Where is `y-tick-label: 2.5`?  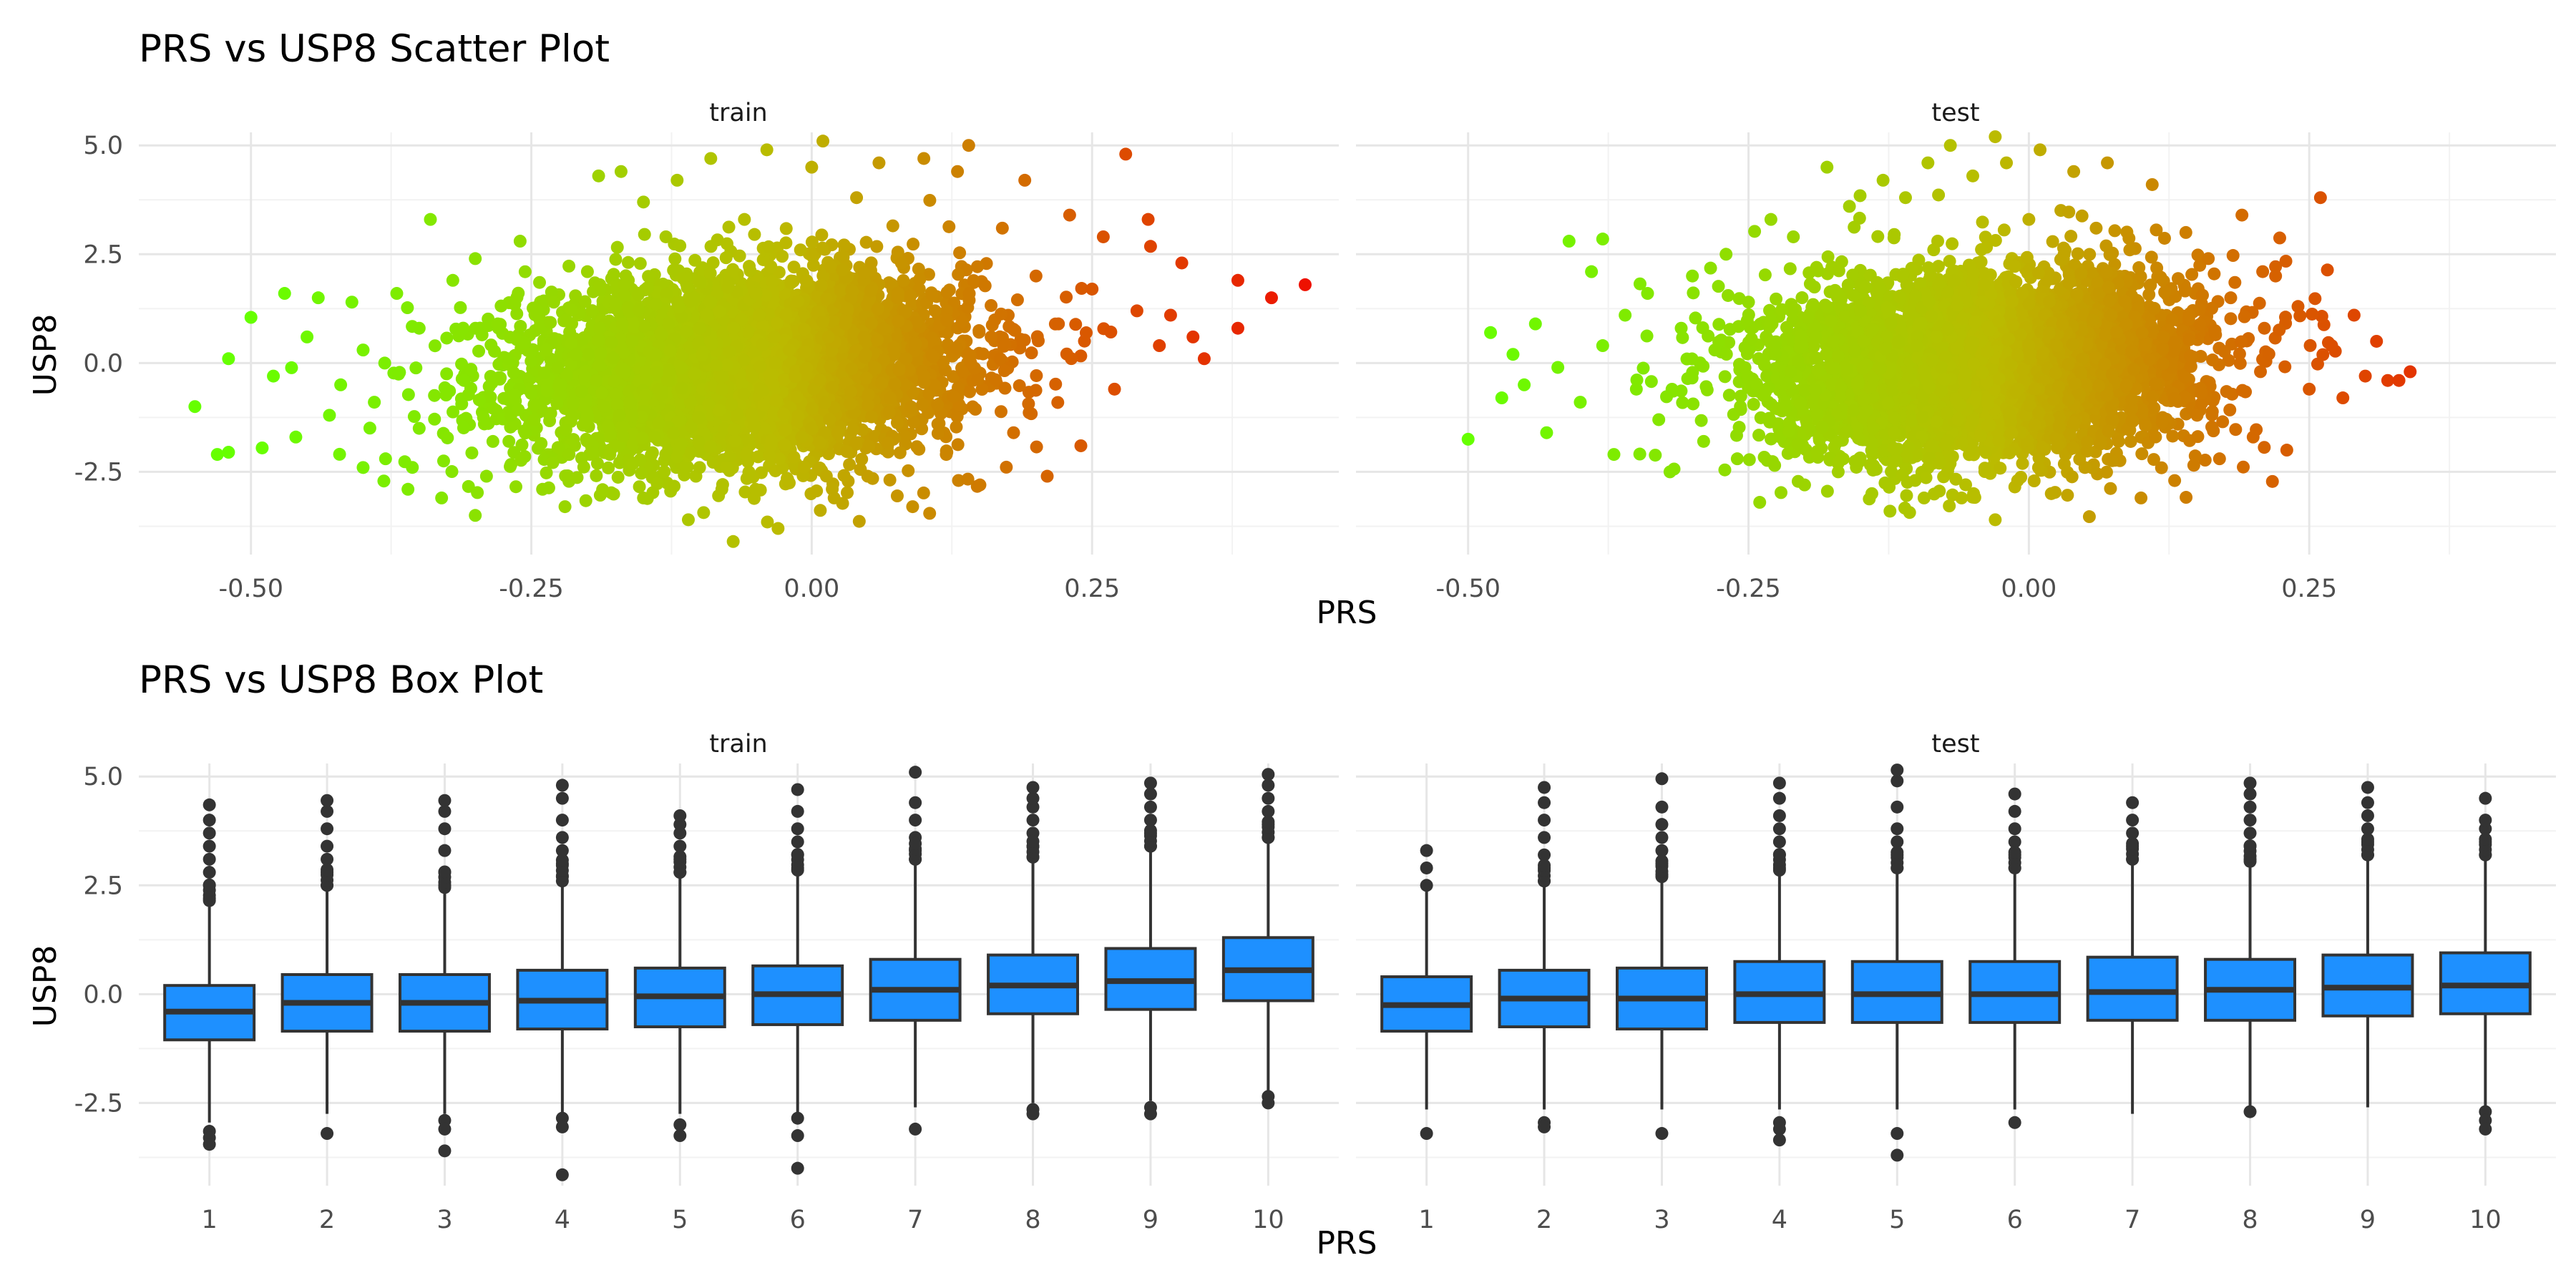 y-tick-label: 2.5 is located at coordinates (103, 254).